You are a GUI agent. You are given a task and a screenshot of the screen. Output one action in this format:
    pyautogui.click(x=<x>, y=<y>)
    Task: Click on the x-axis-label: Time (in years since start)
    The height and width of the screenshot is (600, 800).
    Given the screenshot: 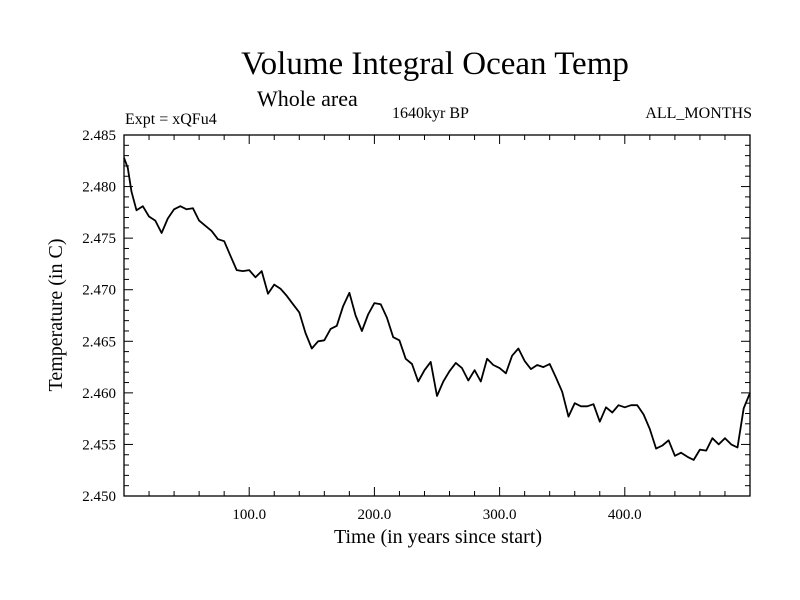 What is the action you would take?
    pyautogui.click(x=438, y=537)
    